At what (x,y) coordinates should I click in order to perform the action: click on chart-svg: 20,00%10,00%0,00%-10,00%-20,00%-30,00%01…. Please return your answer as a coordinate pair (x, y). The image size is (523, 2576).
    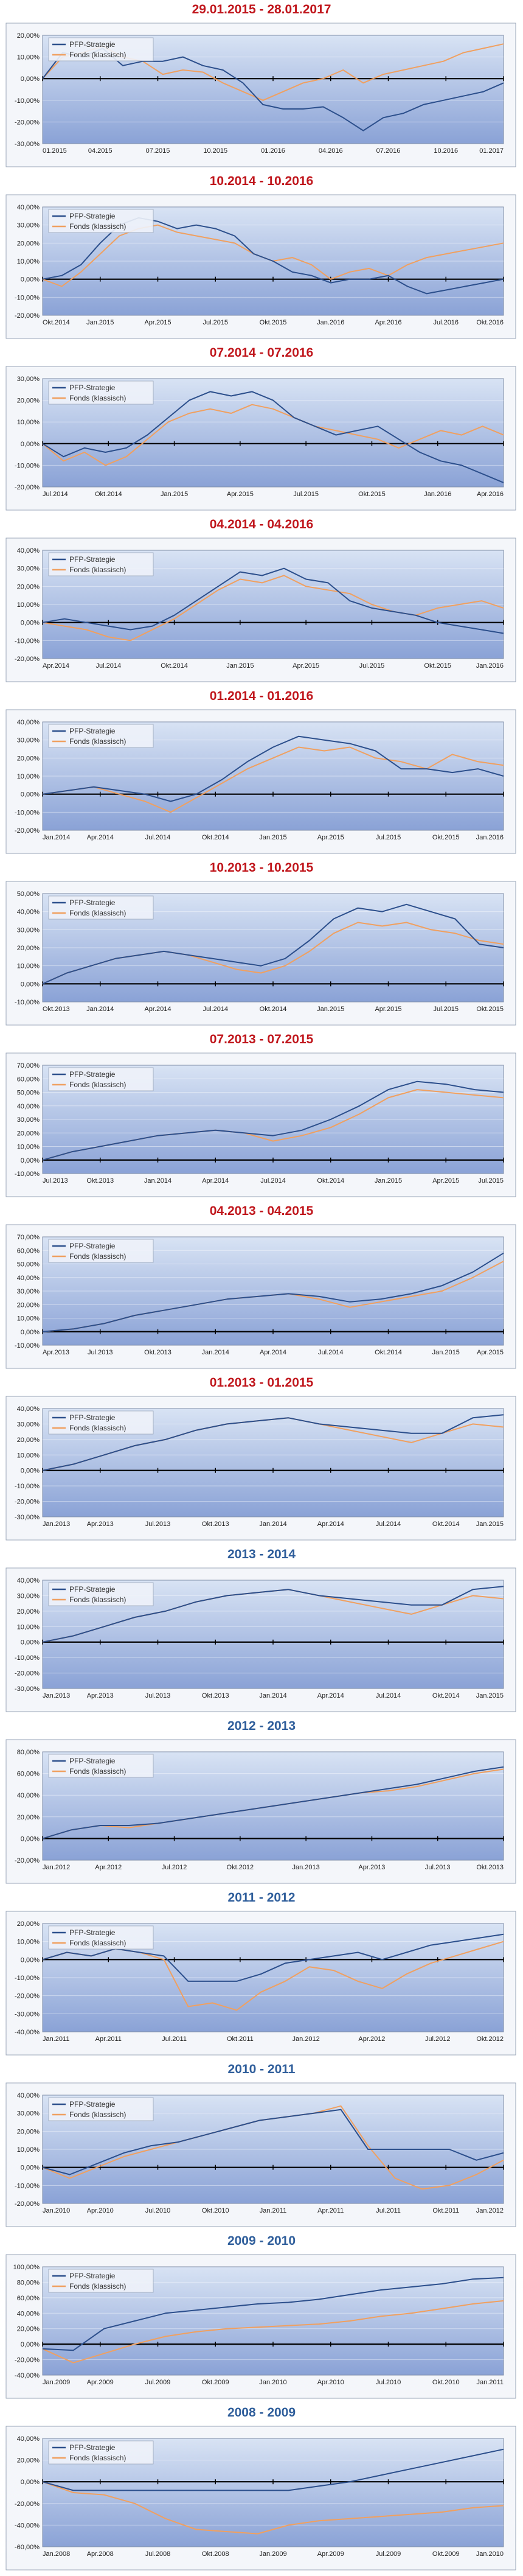
    Looking at the image, I should click on (260, 95).